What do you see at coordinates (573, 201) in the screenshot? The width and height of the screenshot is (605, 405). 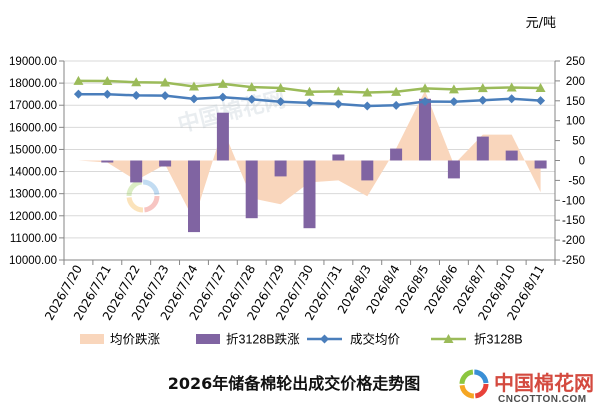 I see `right-tick-label: -100` at bounding box center [573, 201].